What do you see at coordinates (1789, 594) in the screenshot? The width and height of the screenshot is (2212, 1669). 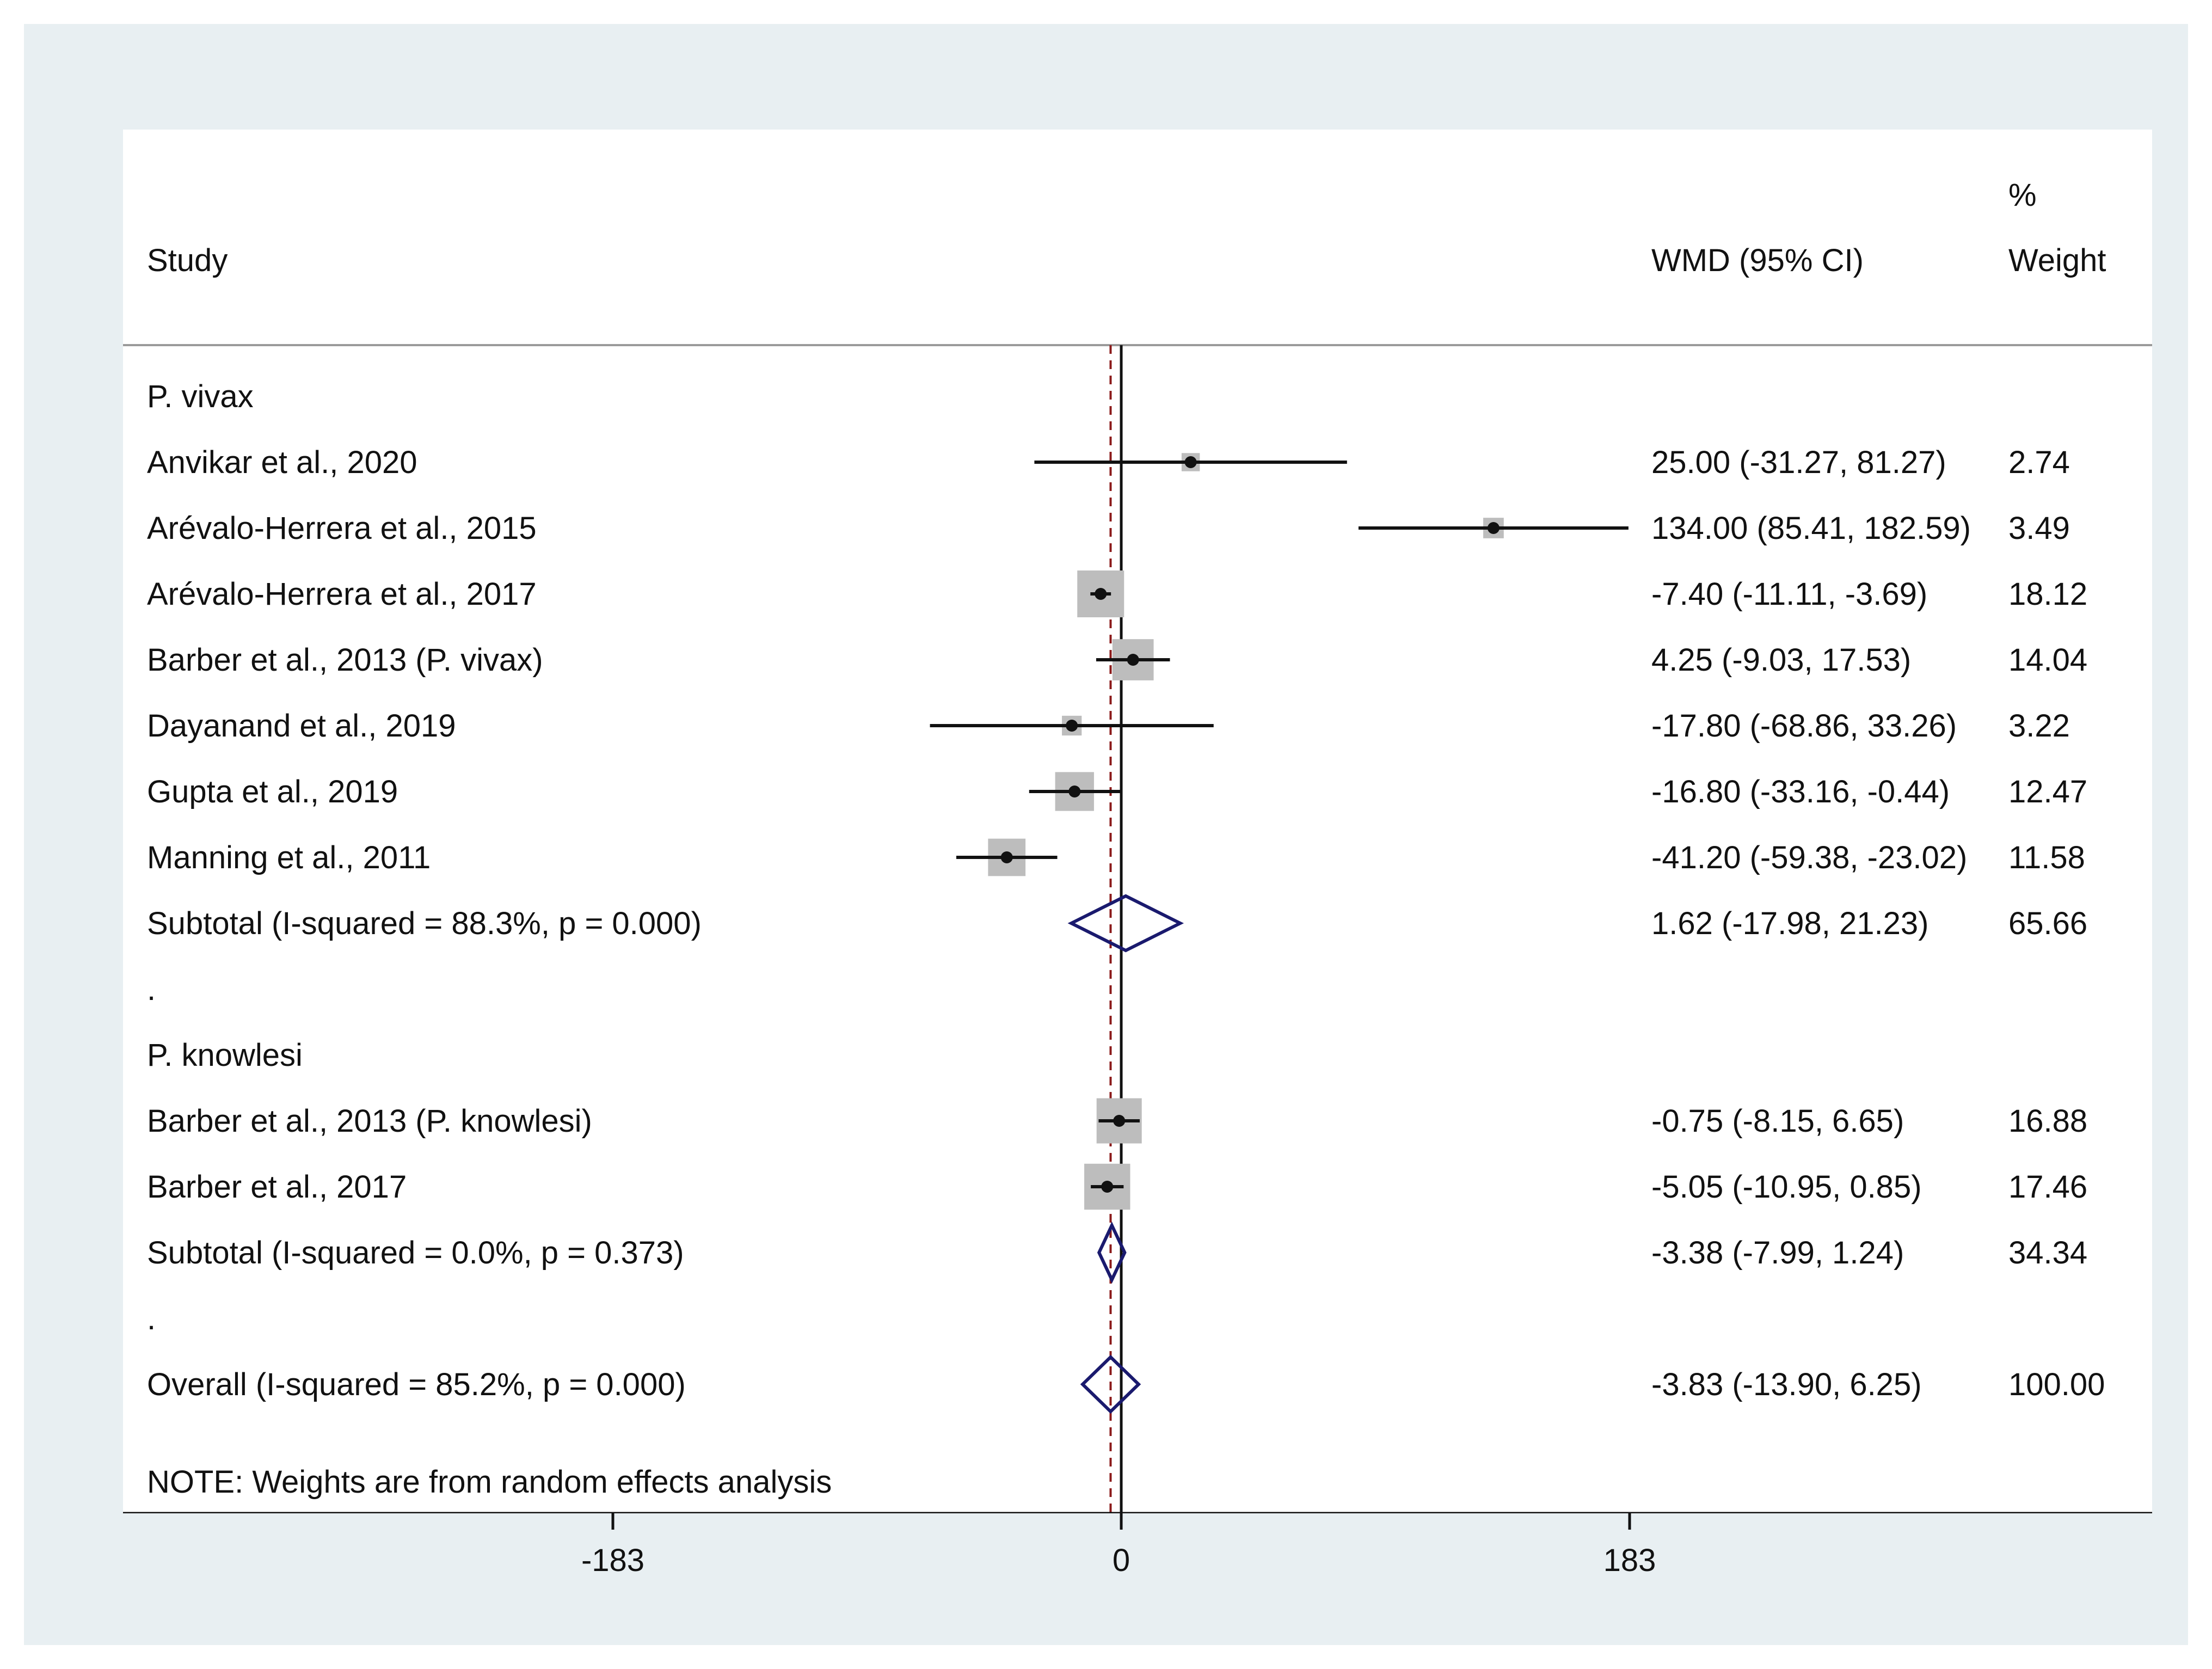 I see `row-effect-ci: -7.40 (-11.11, -3.69)` at bounding box center [1789, 594].